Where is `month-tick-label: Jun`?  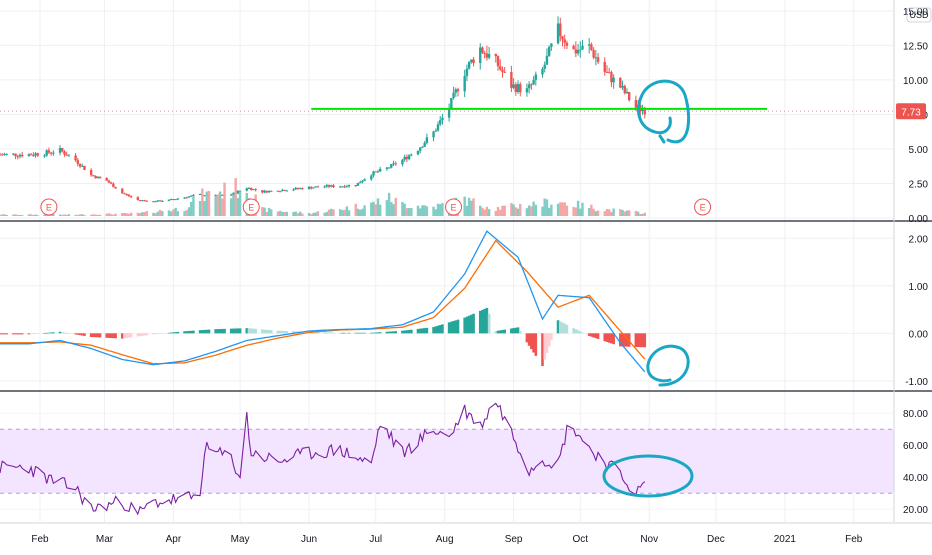
month-tick-label: Jun is located at coordinates (309, 539).